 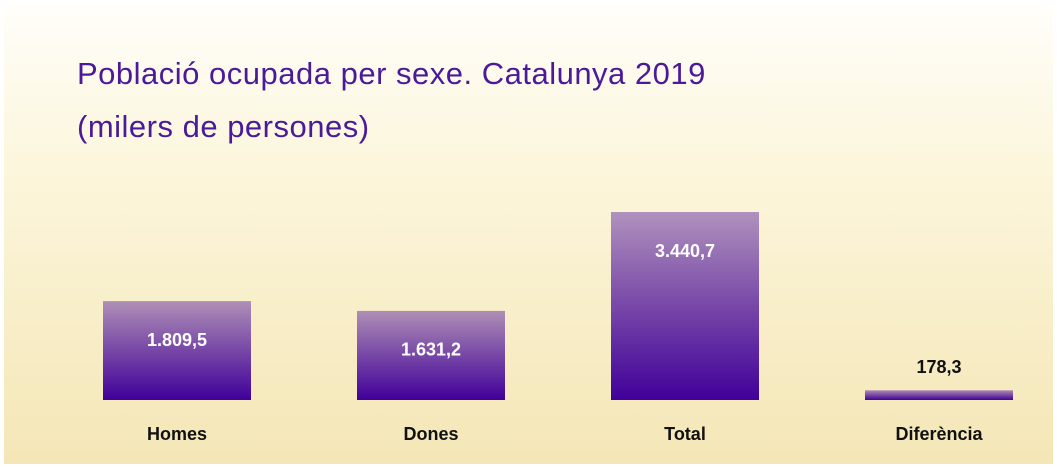 What do you see at coordinates (177, 434) in the screenshot?
I see `x-tick-label: Homes` at bounding box center [177, 434].